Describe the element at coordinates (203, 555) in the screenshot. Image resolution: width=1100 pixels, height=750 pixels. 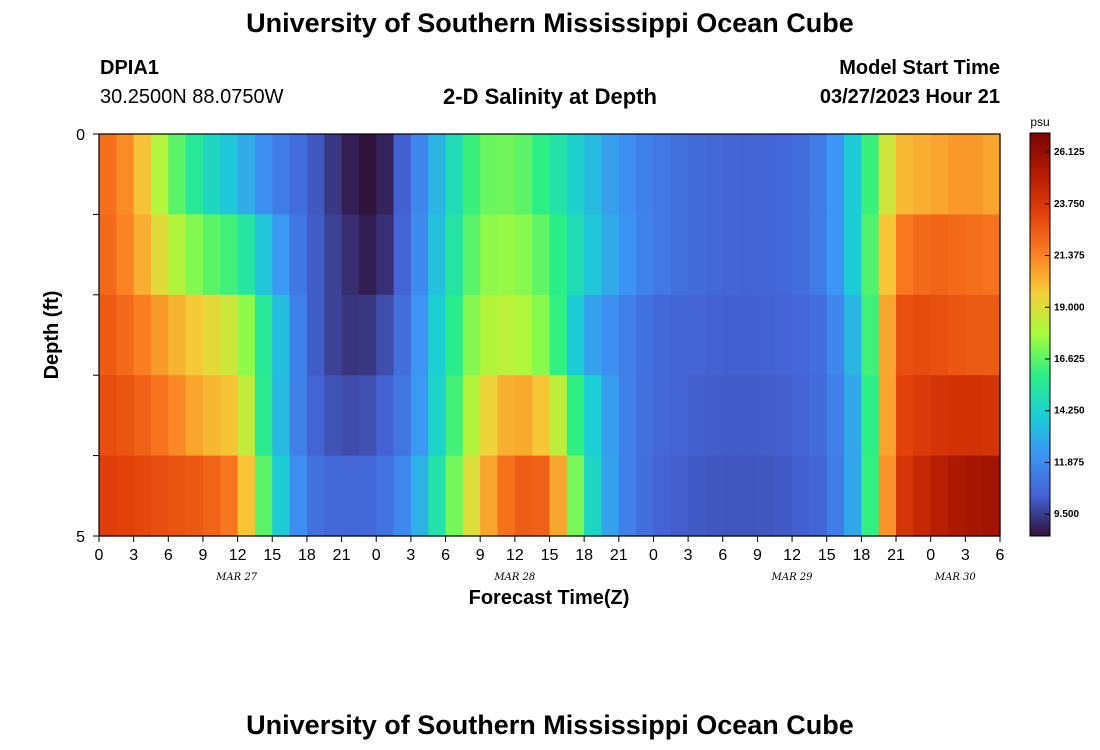
I see `x-tick-label: 9` at that location.